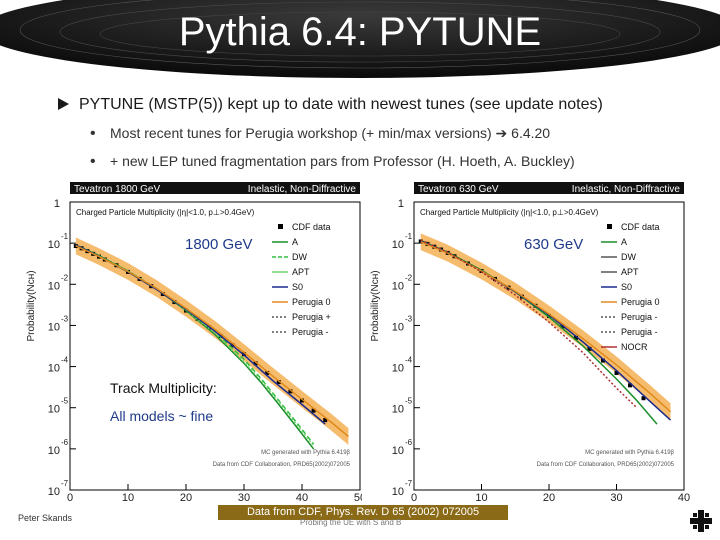  What do you see at coordinates (553, 244) in the screenshot?
I see `energy-label: 630 GeV` at bounding box center [553, 244].